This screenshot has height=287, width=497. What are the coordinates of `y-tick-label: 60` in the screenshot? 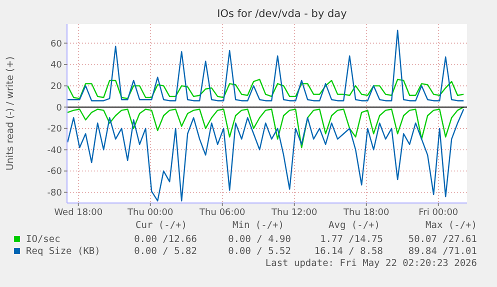 It's located at (56, 44).